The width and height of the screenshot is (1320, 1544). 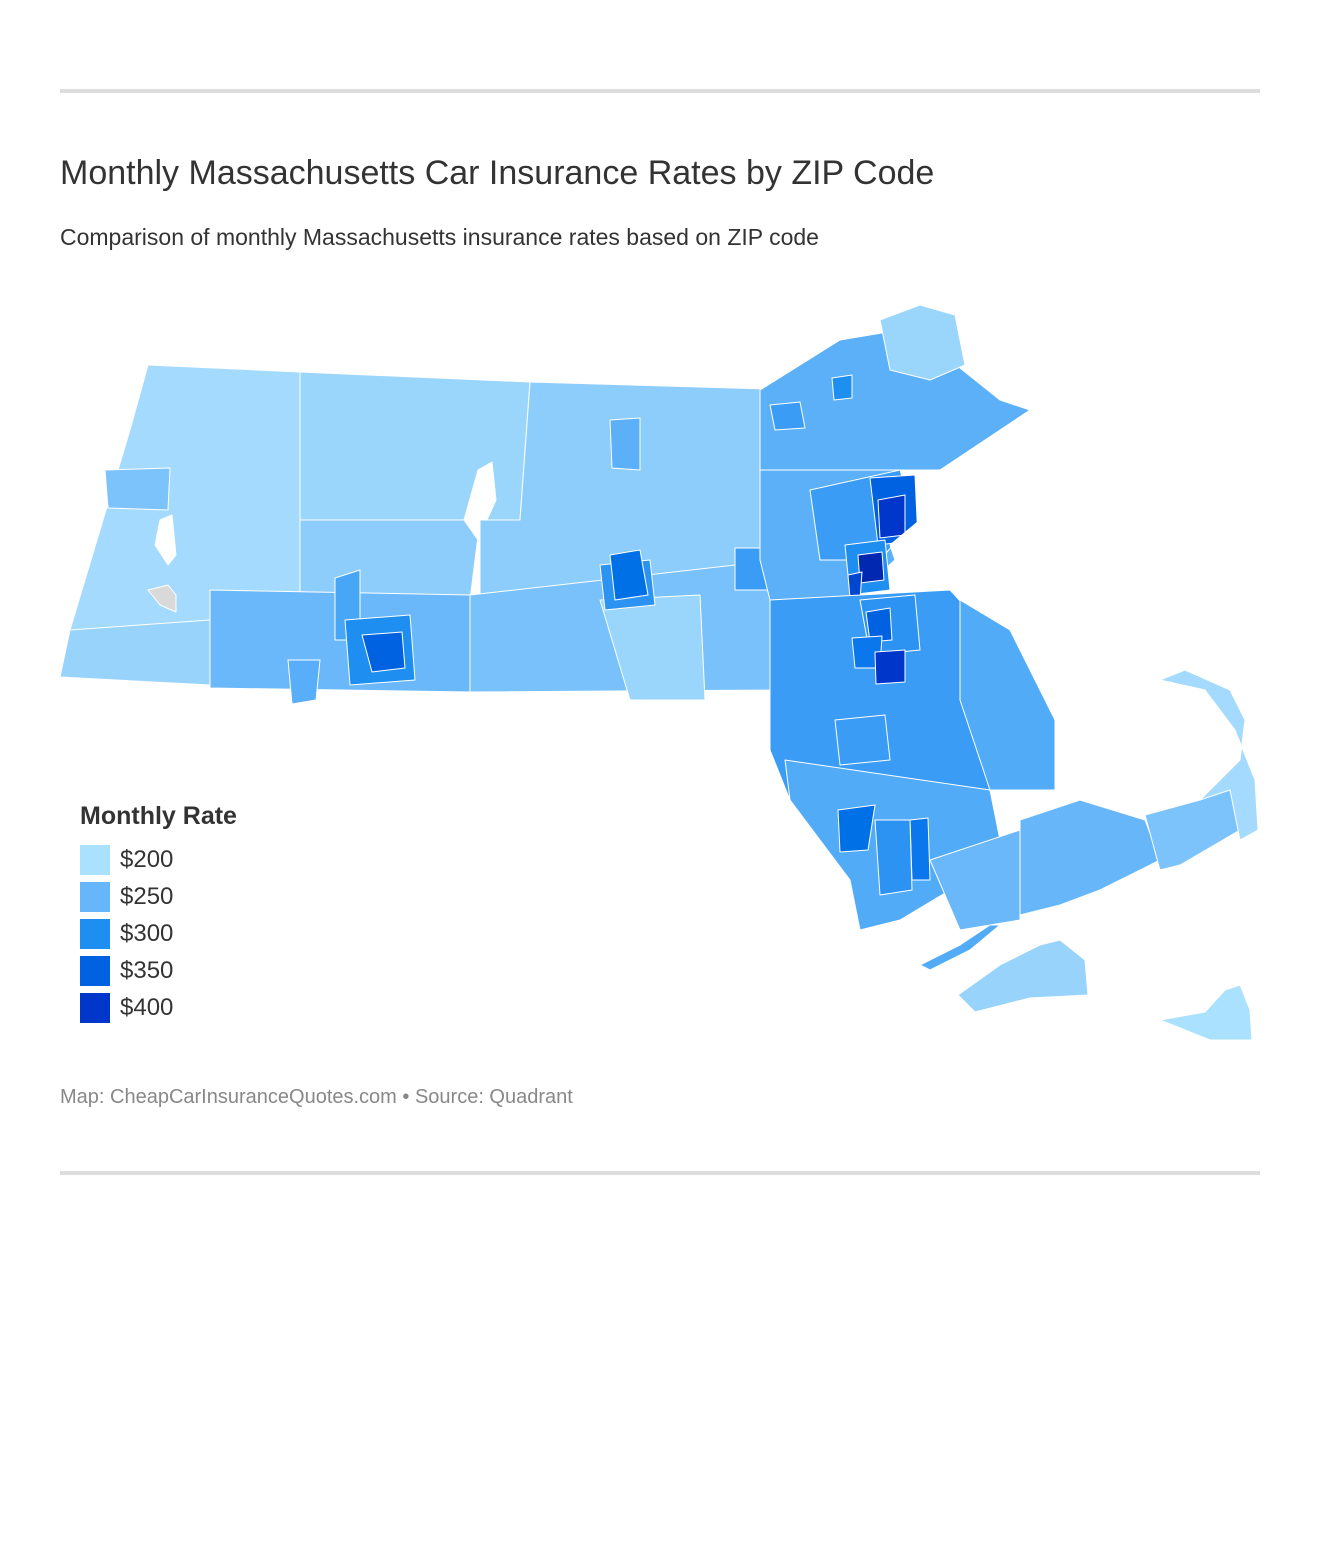 What do you see at coordinates (842, 387) in the screenshot?
I see `region-lawrence` at bounding box center [842, 387].